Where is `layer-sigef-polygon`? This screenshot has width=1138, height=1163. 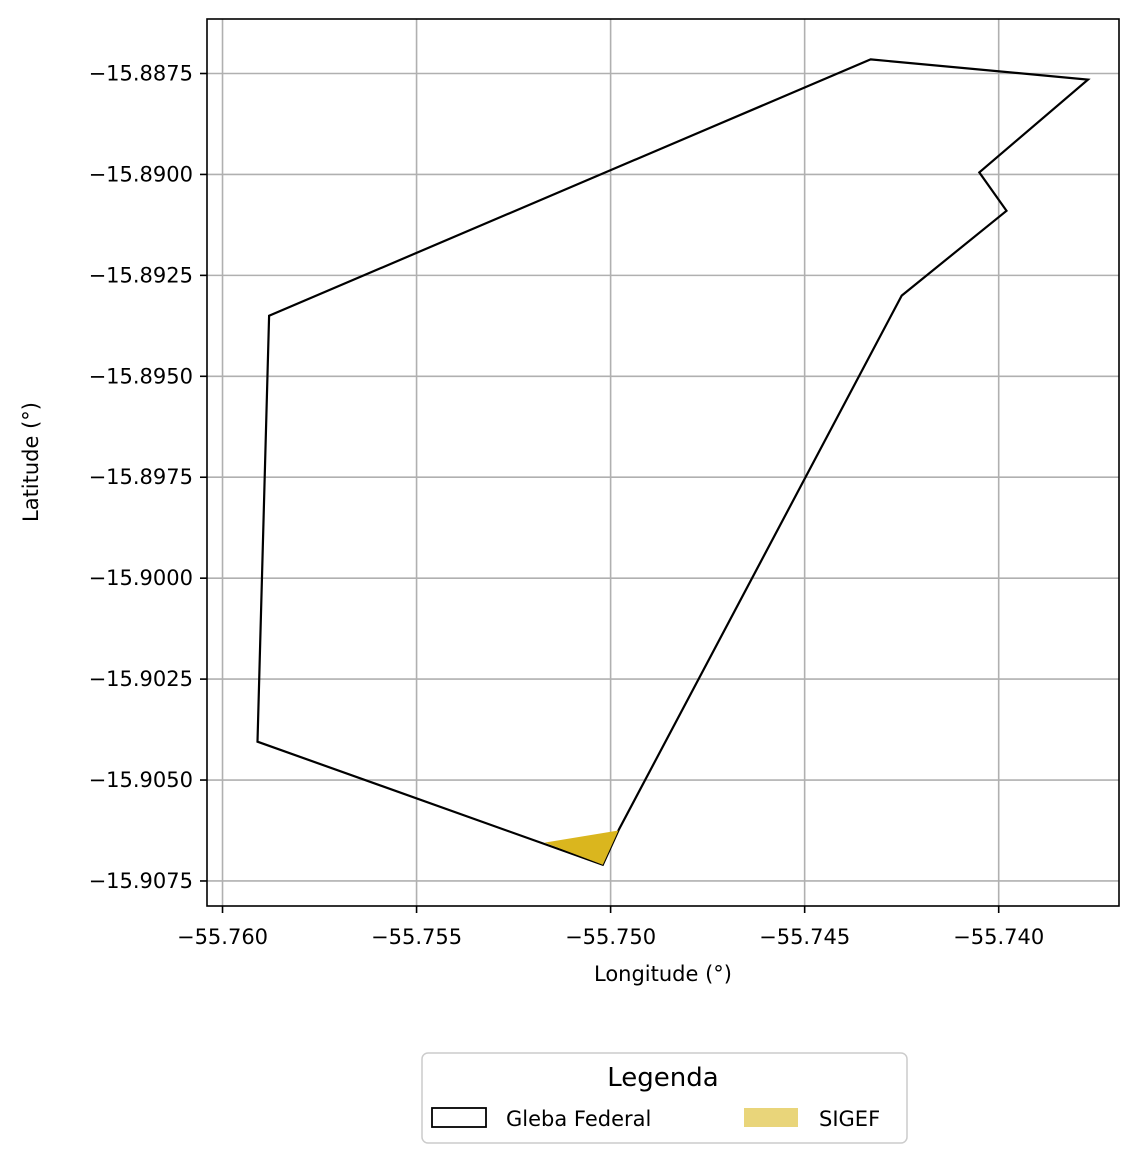
layer-sigef-polygon is located at coordinates (581, 847).